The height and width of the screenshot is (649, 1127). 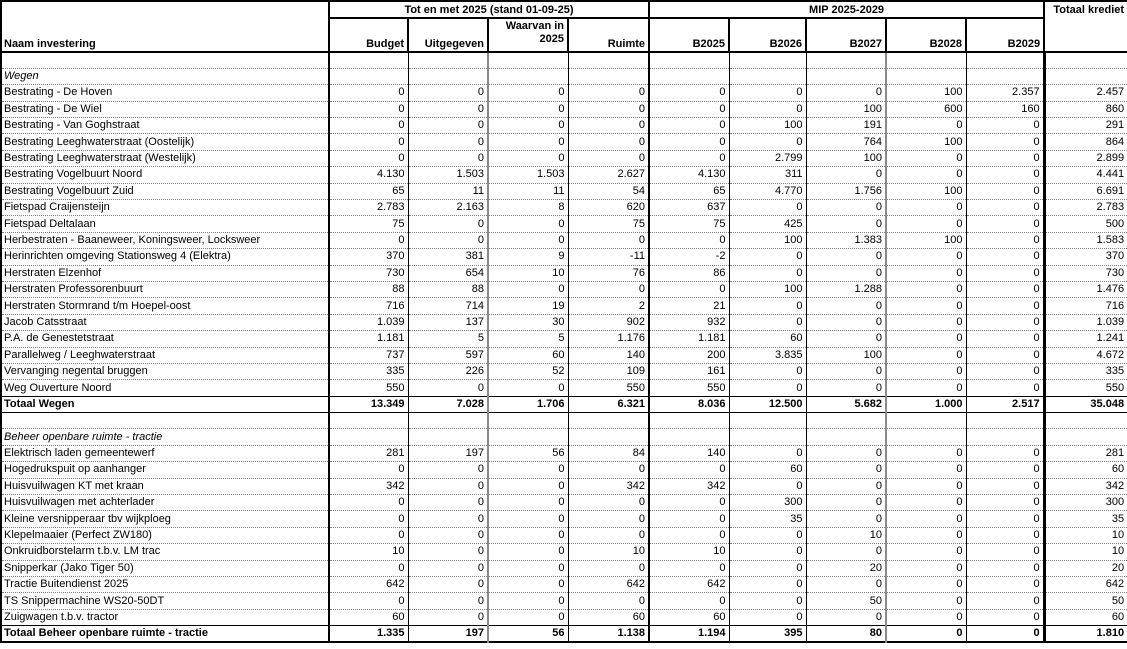 I want to click on b2026-cell: 60, so click(x=767, y=470).